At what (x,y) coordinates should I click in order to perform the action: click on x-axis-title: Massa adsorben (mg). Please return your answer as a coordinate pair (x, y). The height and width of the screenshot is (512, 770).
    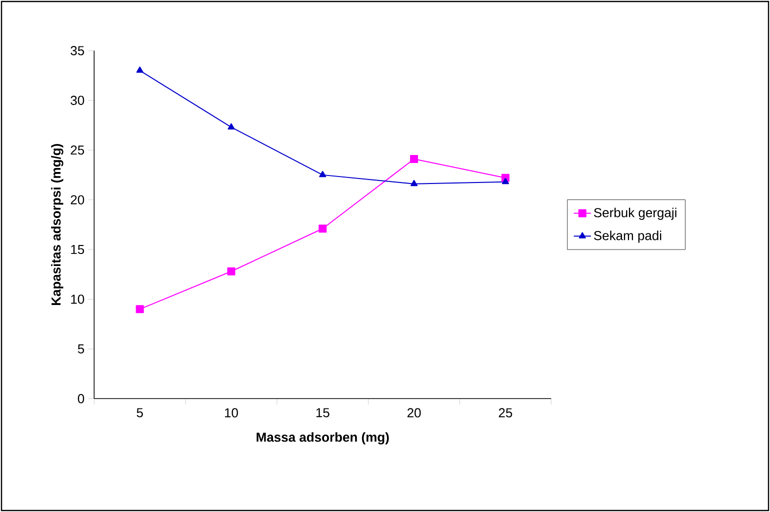
    Looking at the image, I should click on (322, 438).